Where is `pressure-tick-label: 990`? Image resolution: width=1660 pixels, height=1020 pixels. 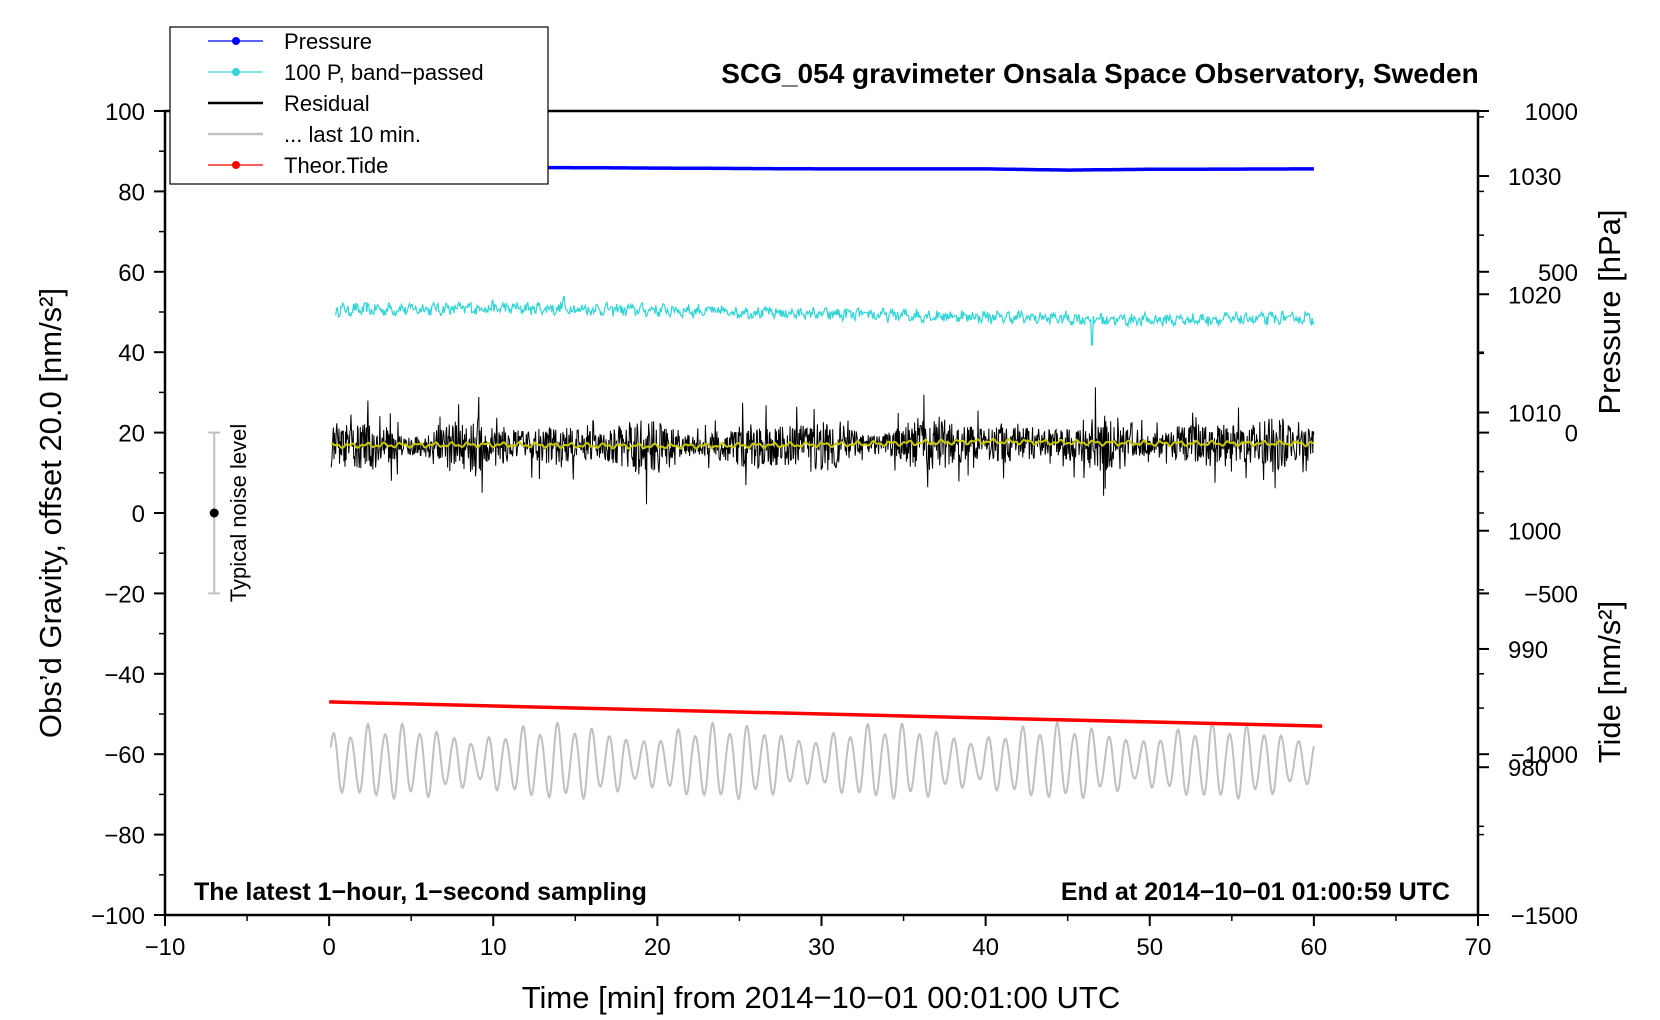 pressure-tick-label: 990 is located at coordinates (1528, 650).